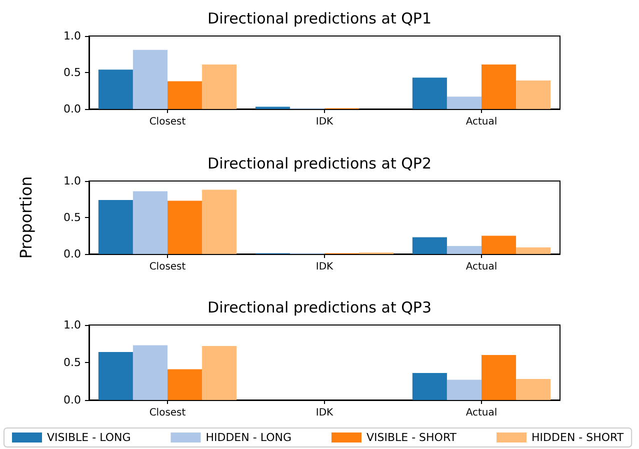  Describe the element at coordinates (320, 163) in the screenshot. I see `chart-title: Directional predictions at QP2` at that location.